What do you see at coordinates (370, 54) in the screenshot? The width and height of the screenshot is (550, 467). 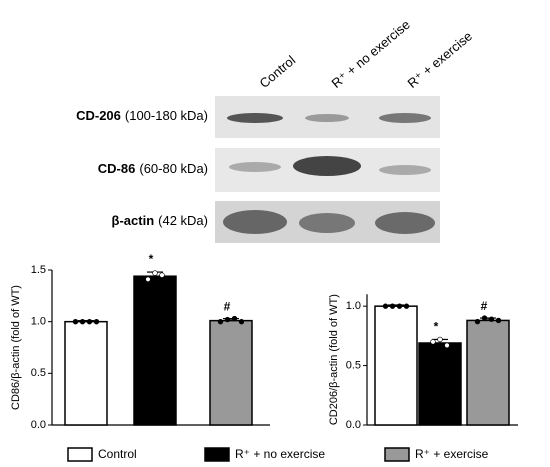 I see `lane-label: R⁺ + no exercise` at bounding box center [370, 54].